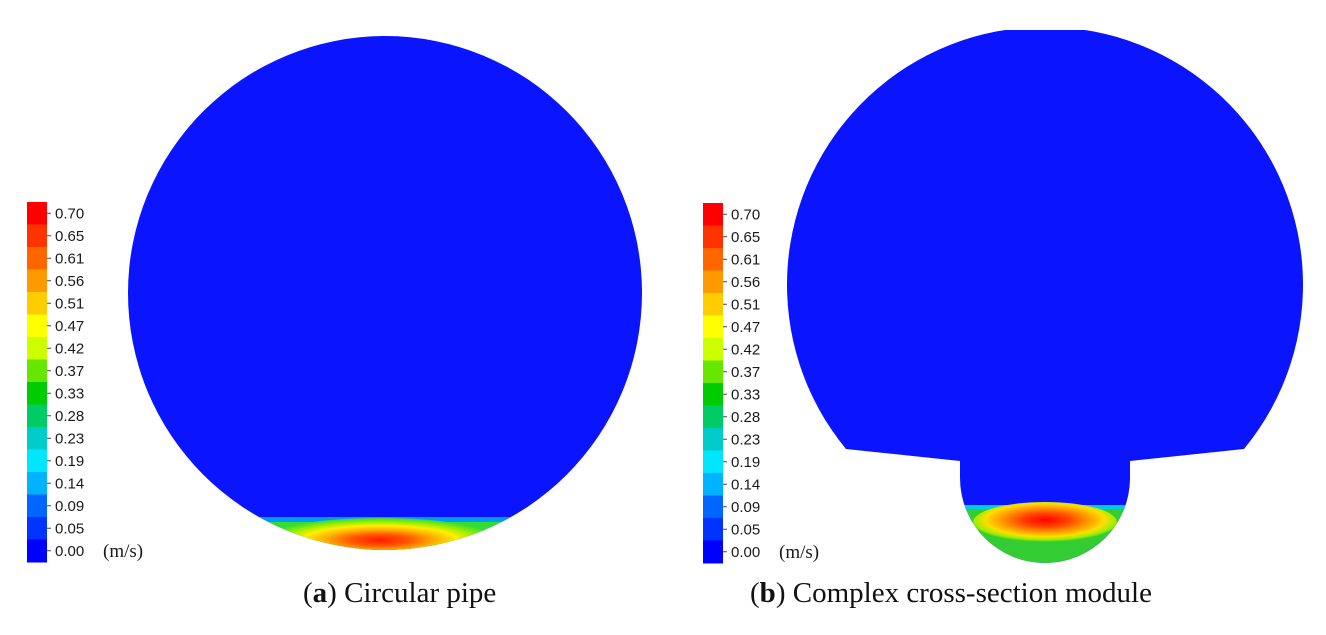 The image size is (1326, 635). I want to click on colorbar-b-tick-label: 0.42, so click(745, 349).